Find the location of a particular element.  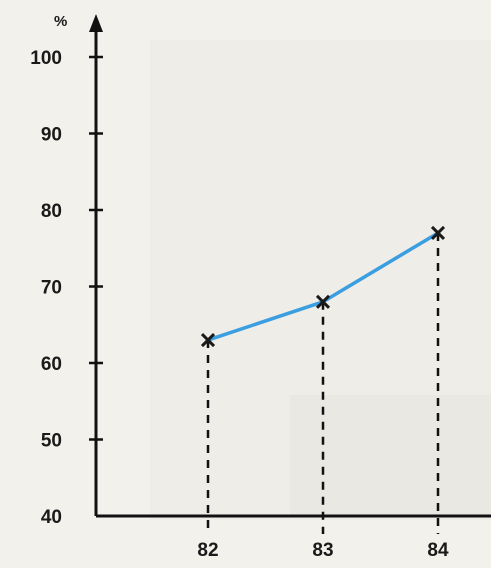

series is located at coordinates (323, 286).